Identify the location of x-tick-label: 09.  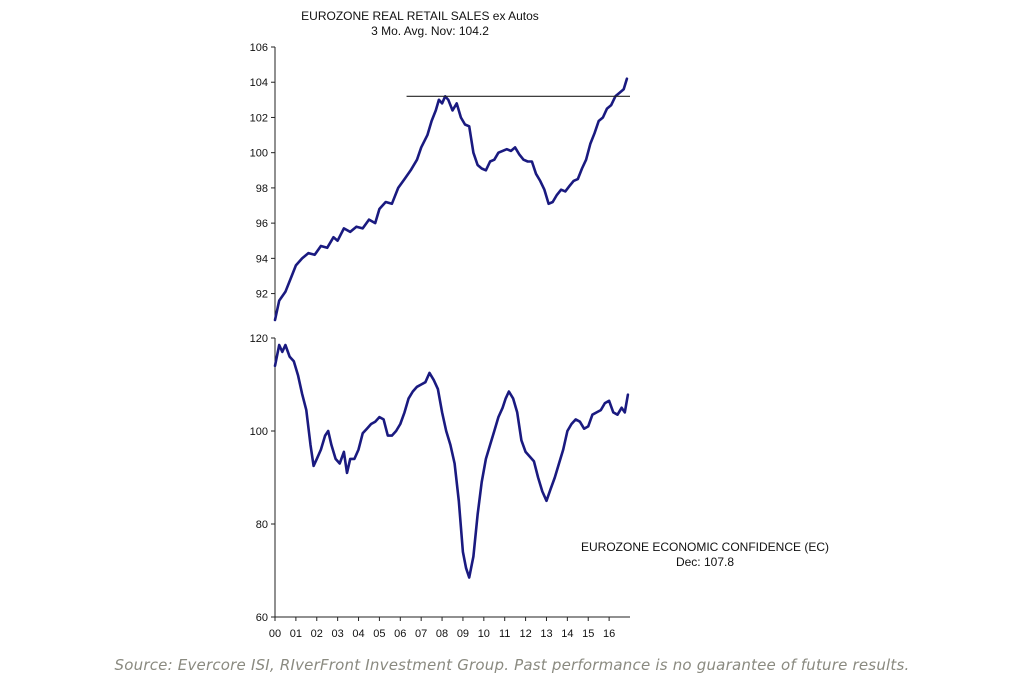
(463, 634).